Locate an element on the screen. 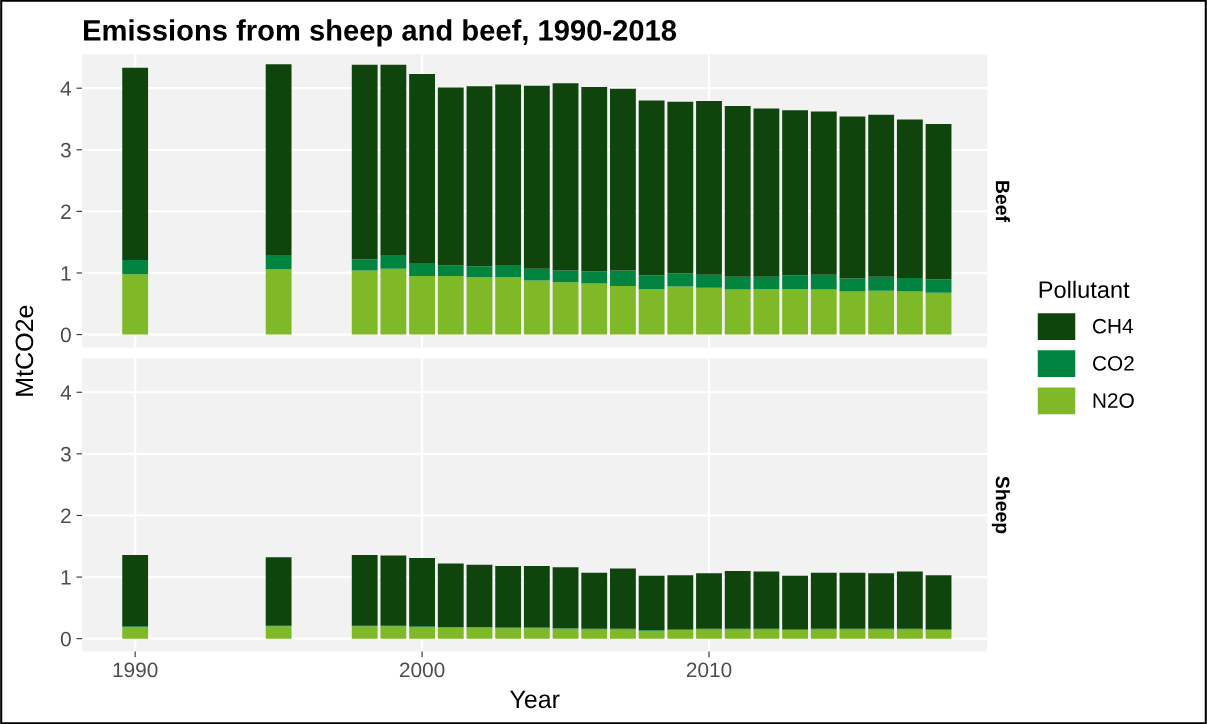 The height and width of the screenshot is (724, 1207). x-tick-label: 1990 is located at coordinates (135, 670).